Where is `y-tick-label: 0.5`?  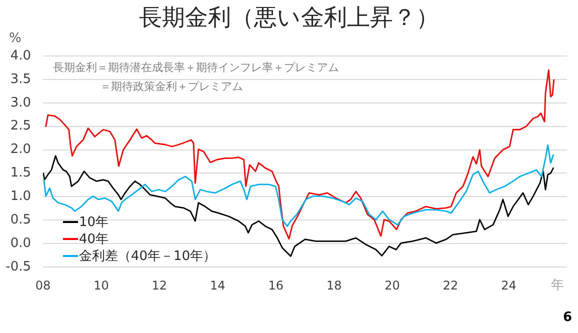 y-tick-label: 0.5 is located at coordinates (20, 220).